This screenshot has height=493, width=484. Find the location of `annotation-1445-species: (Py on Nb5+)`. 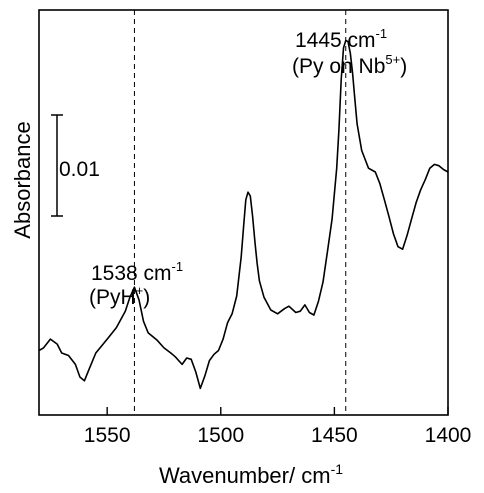

annotation-1445-species: (Py on Nb5+) is located at coordinates (349, 65).